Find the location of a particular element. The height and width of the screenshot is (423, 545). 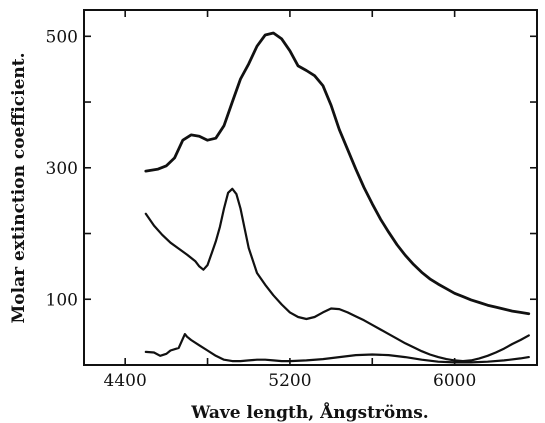

y-axis-label: Molar extinction coefficient. is located at coordinates (19, 187).